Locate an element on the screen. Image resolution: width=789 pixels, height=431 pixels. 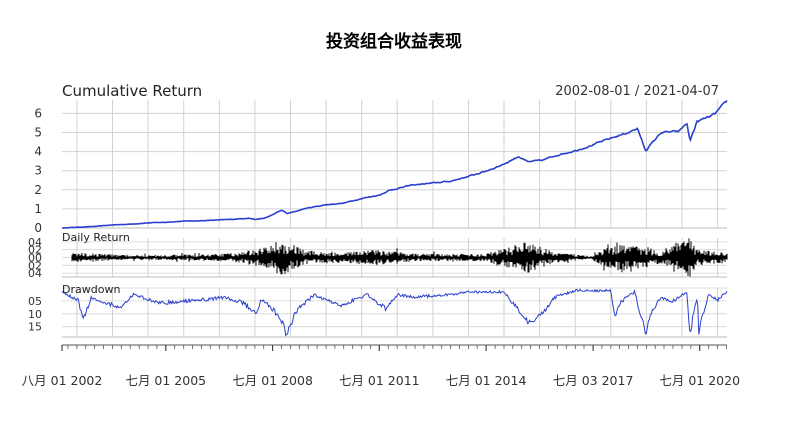
cumulative-y-tick-label: 5 is located at coordinates (38, 133).